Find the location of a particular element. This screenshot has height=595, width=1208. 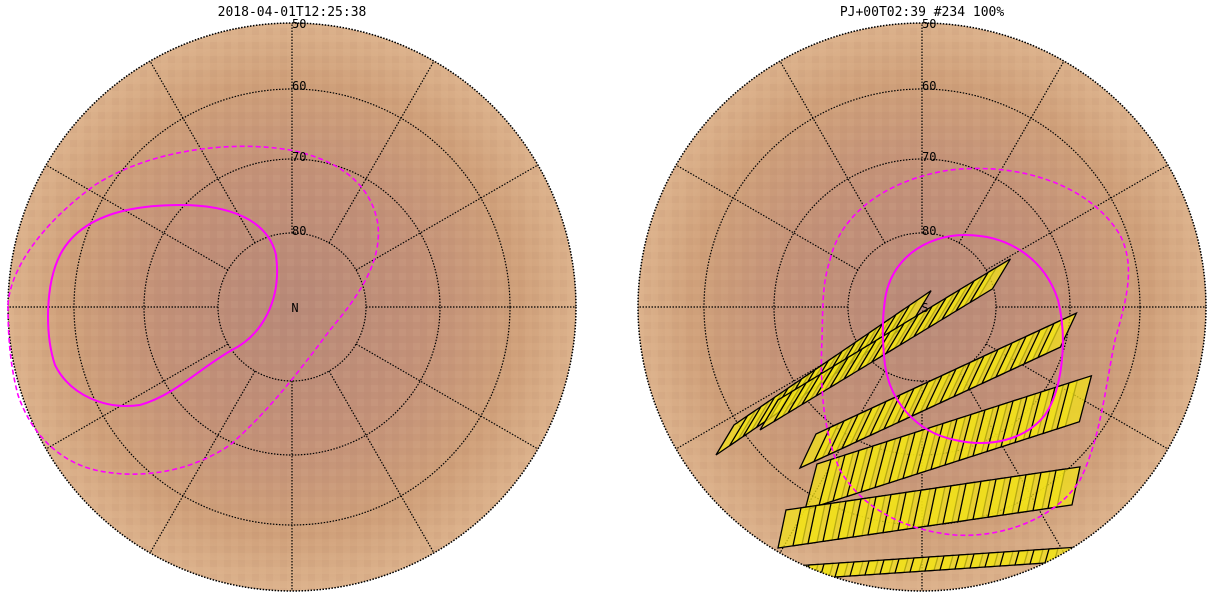

left-lat-ring is located at coordinates (292, 307).